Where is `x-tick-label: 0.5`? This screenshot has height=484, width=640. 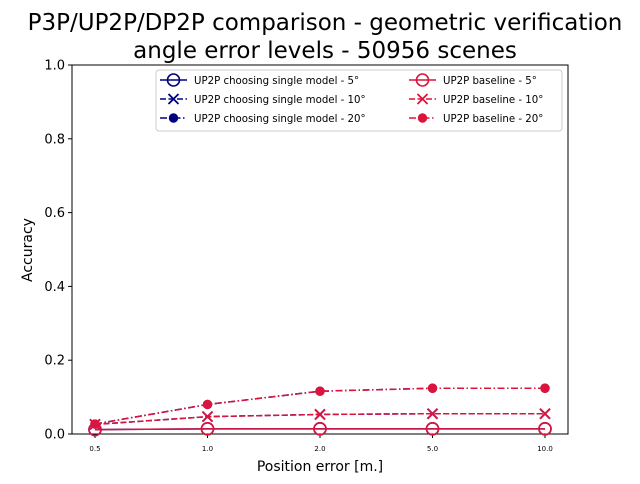 x-tick-label: 0.5 is located at coordinates (94, 449).